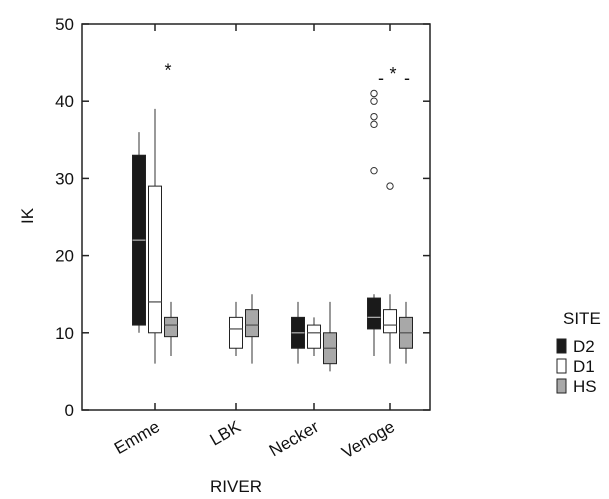 Image resolution: width=609 pixels, height=499 pixels. Describe the element at coordinates (64, 333) in the screenshot. I see `y-tick-label: 10` at that location.